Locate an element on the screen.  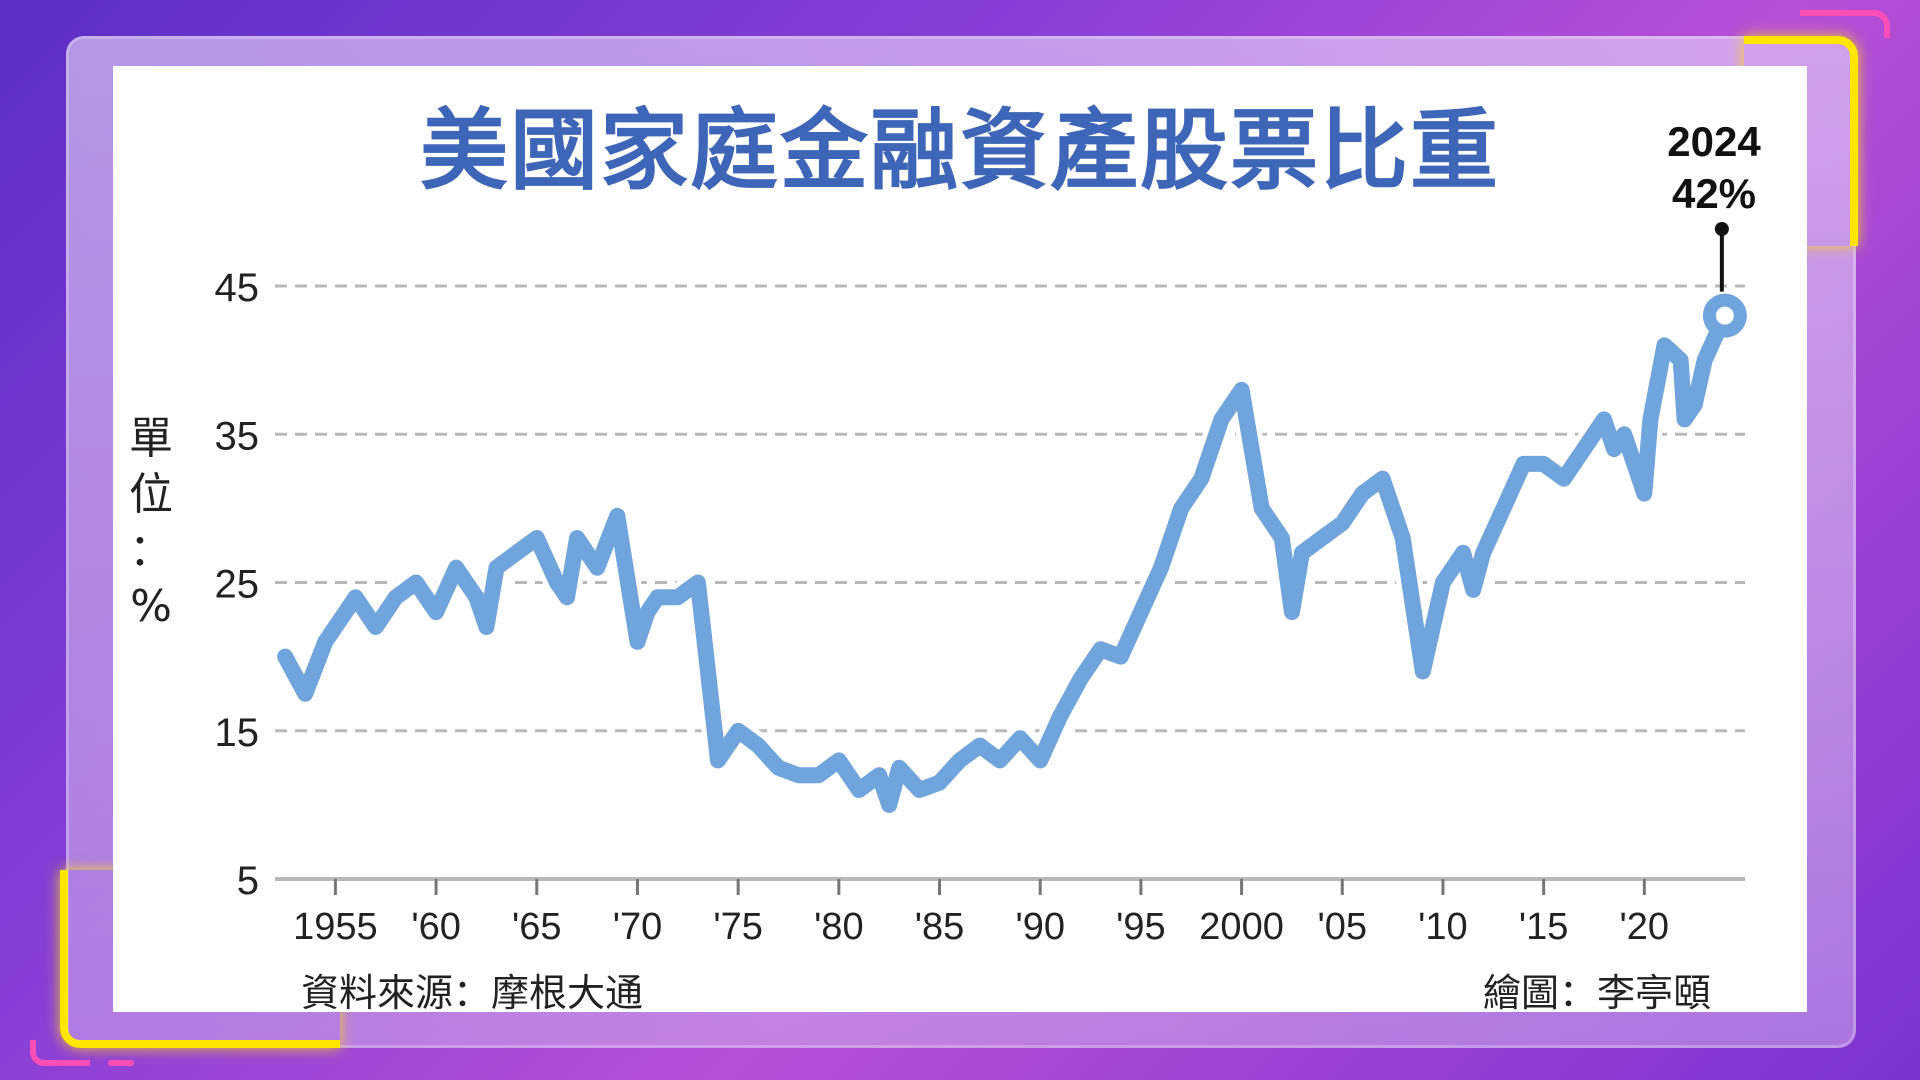
annotation-leader-dot is located at coordinates (1721, 229).